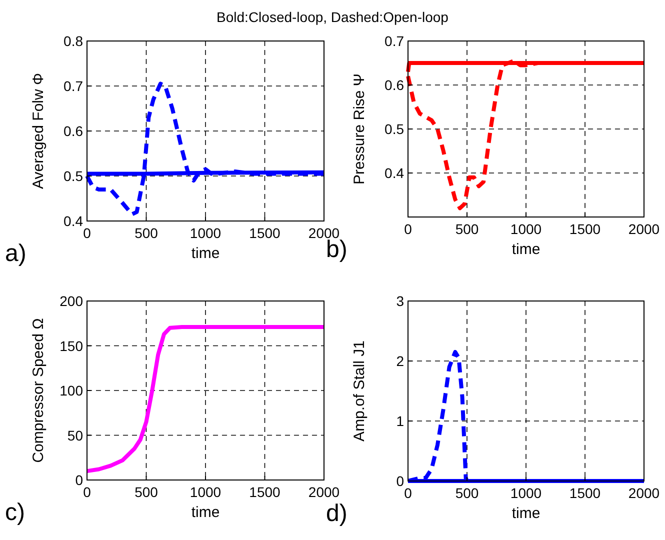 The image size is (665, 540). Describe the element at coordinates (400, 301) in the screenshot. I see `y-tick-label: 3` at that location.